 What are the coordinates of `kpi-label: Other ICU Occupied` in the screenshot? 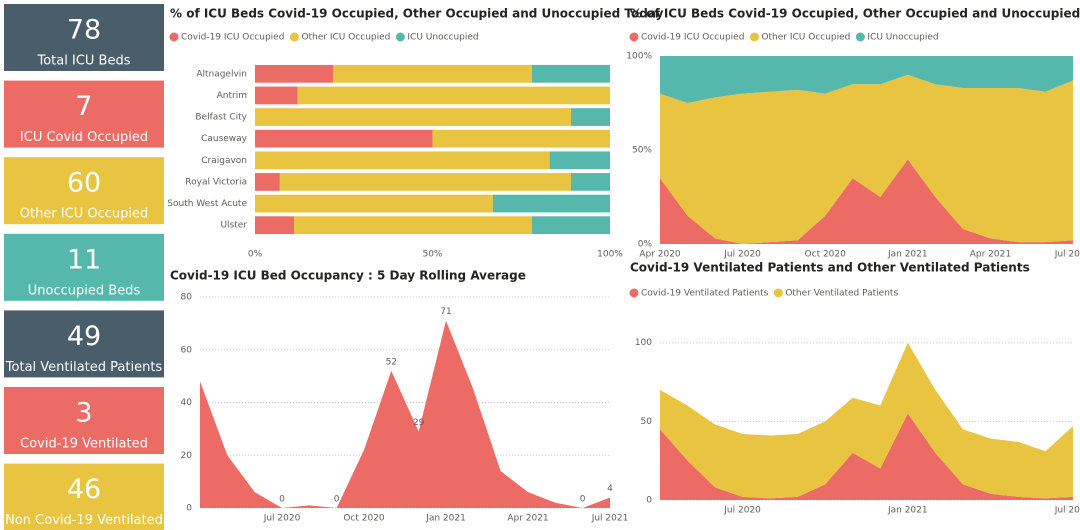 It's located at (84, 214).